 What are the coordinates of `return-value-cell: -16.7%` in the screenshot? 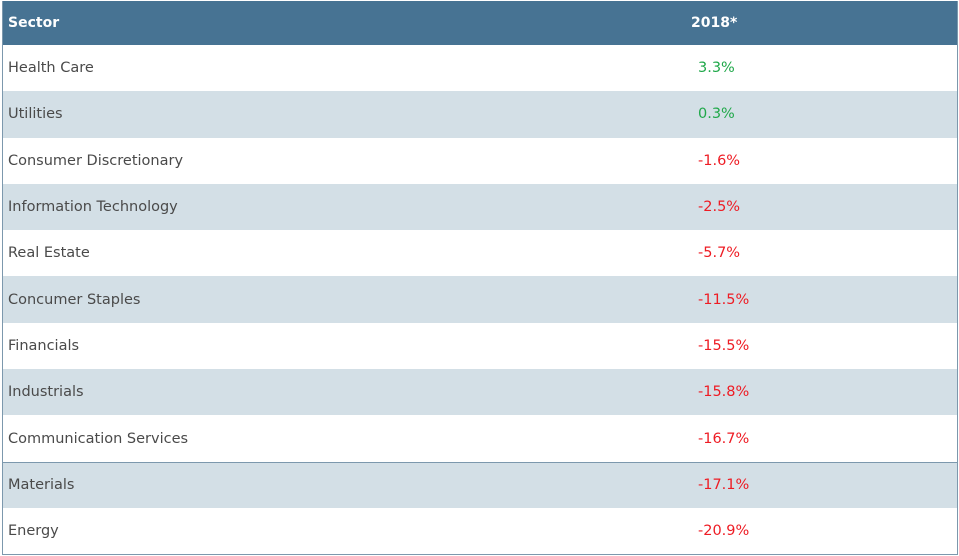 It's located at (724, 438).